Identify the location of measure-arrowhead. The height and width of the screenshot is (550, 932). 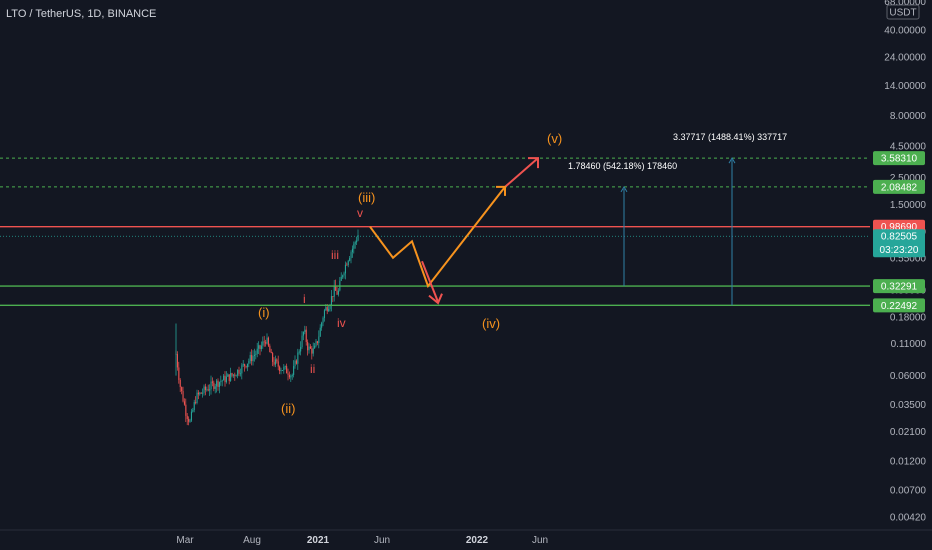
(732, 160).